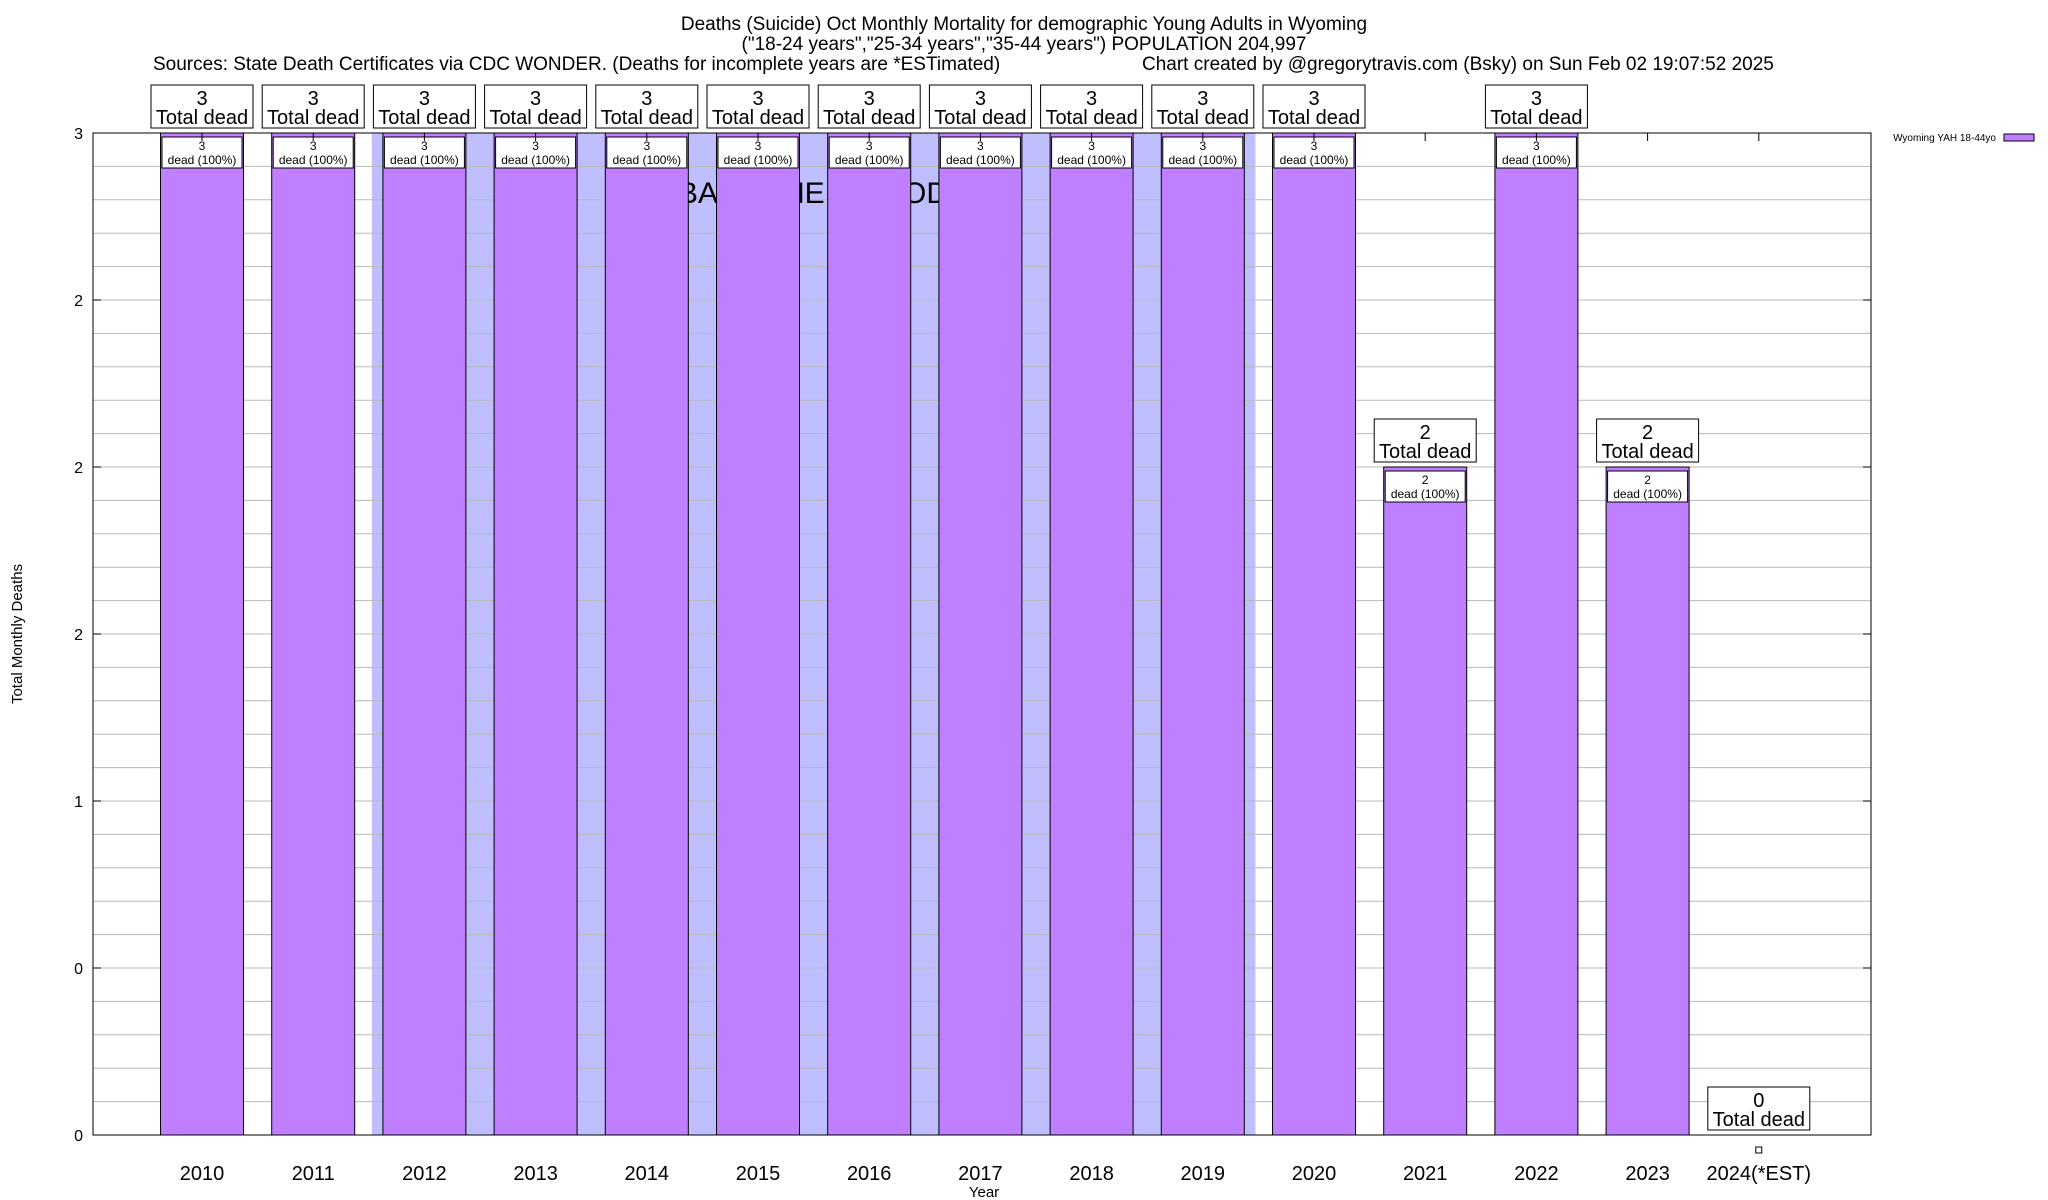 The width and height of the screenshot is (2048, 1200). I want to click on x-tick-label: 2022, so click(1536, 1174).